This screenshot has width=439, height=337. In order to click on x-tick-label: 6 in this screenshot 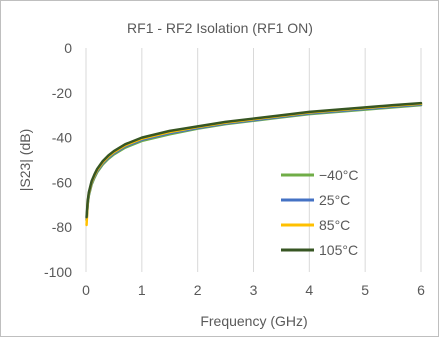, I will do `click(421, 290)`.